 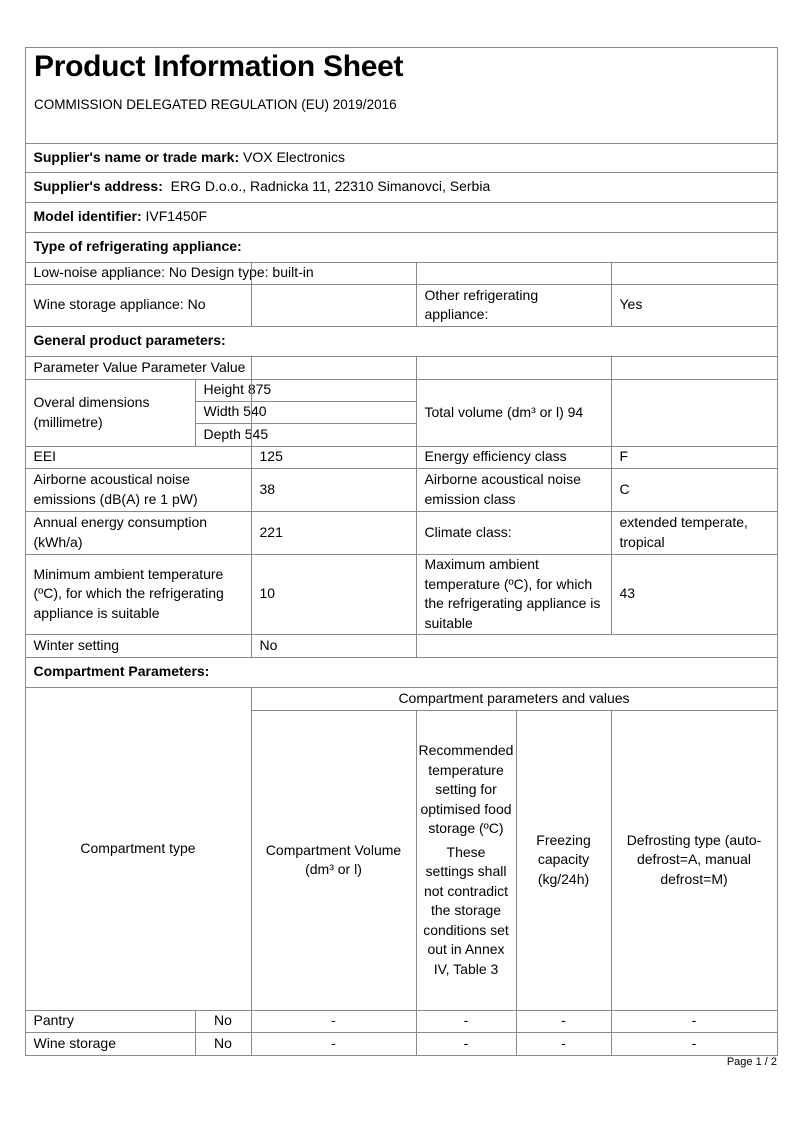 I want to click on freezing-header: Freezing capacity (kg/24h), so click(x=563, y=860).